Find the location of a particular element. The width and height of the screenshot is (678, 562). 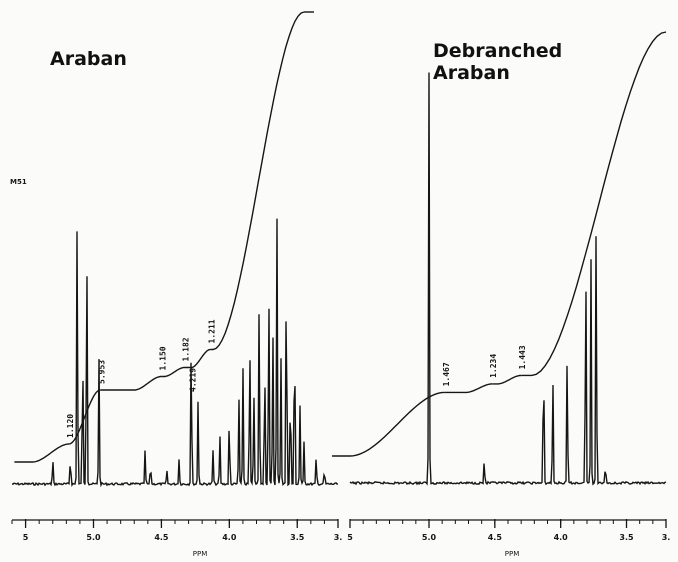

panel-title-debranched-araban: Debranched Araban is located at coordinates (498, 62).